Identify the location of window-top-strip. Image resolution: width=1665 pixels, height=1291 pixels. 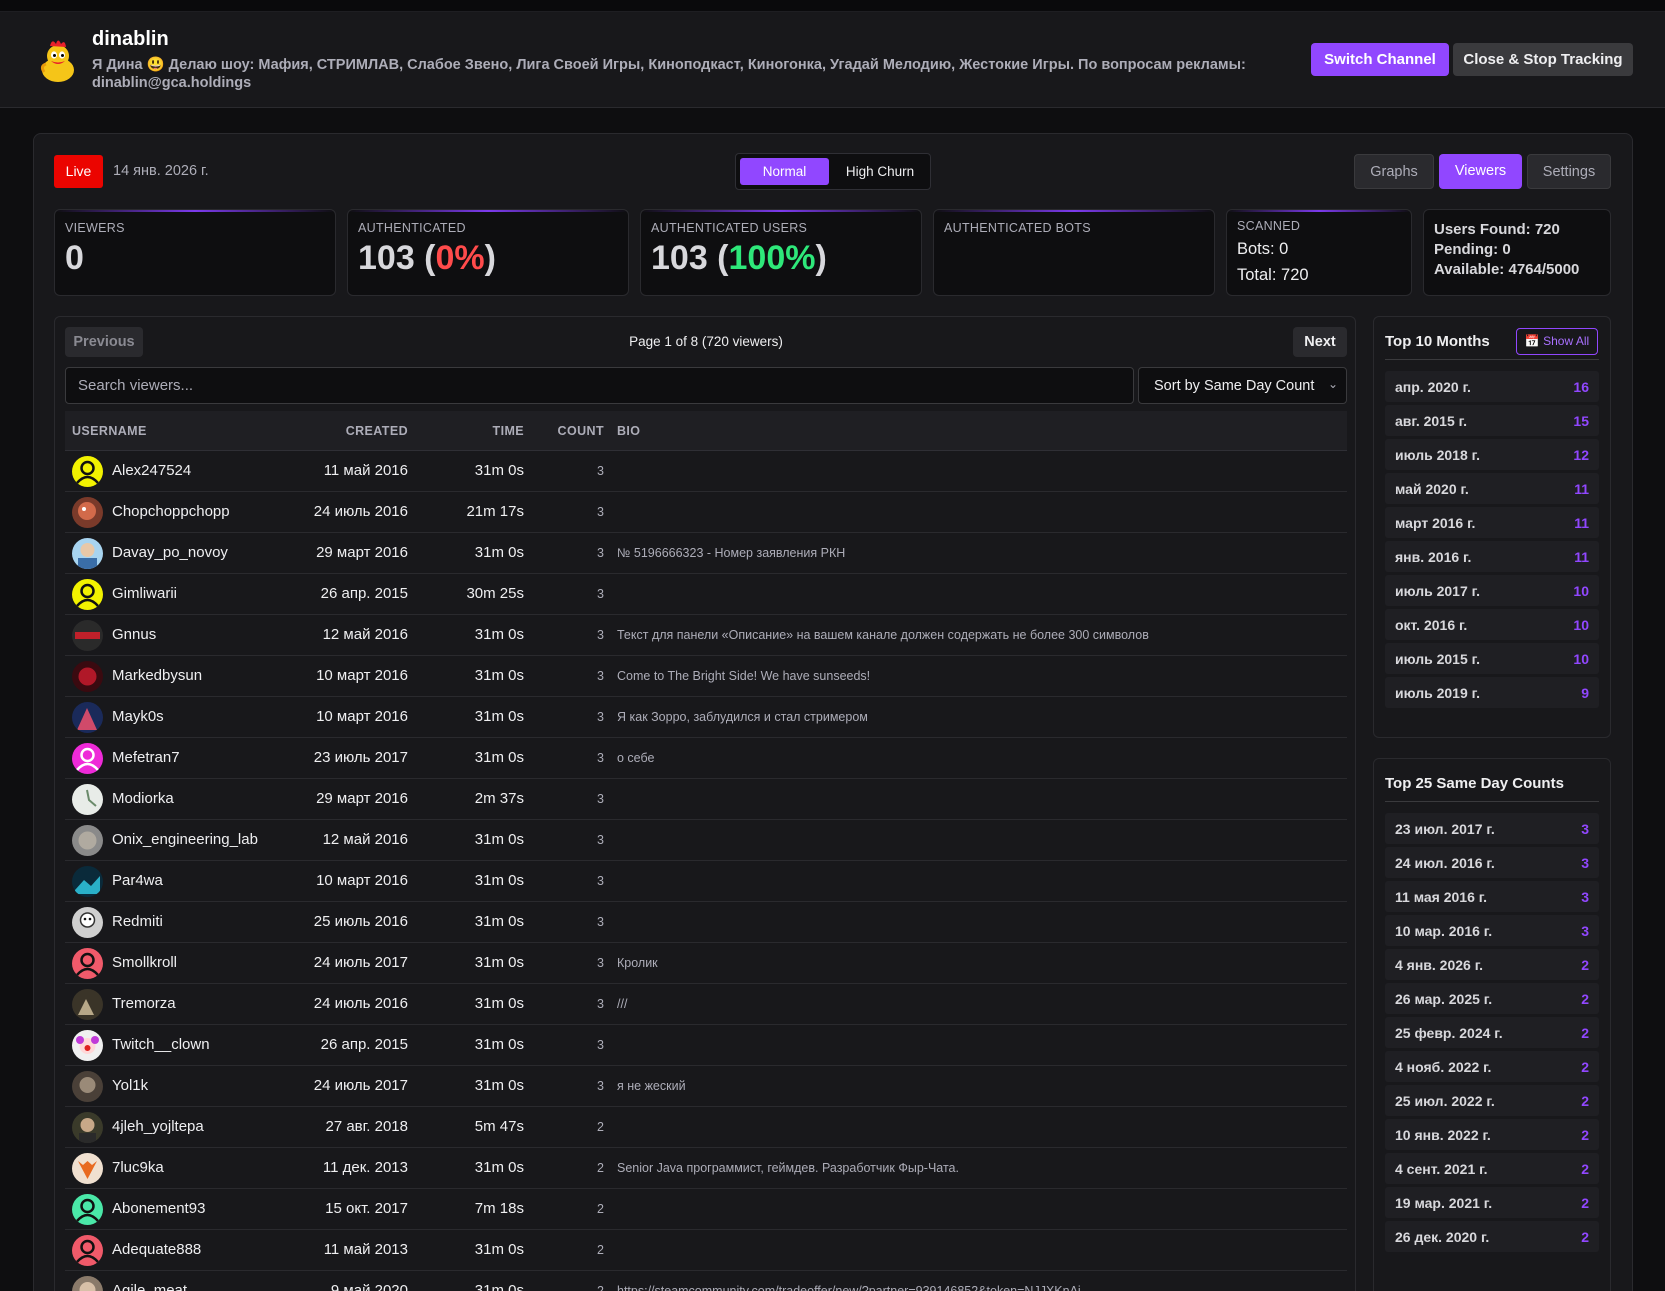
(832, 6).